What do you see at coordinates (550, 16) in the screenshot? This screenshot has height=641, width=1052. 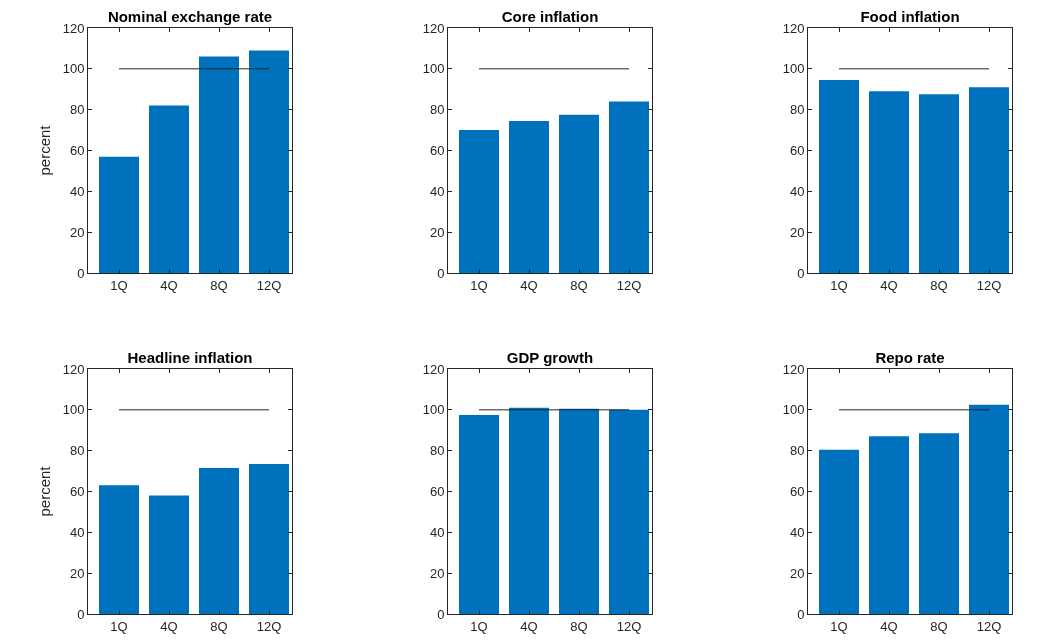 I see `chart-title: Core inflation` at bounding box center [550, 16].